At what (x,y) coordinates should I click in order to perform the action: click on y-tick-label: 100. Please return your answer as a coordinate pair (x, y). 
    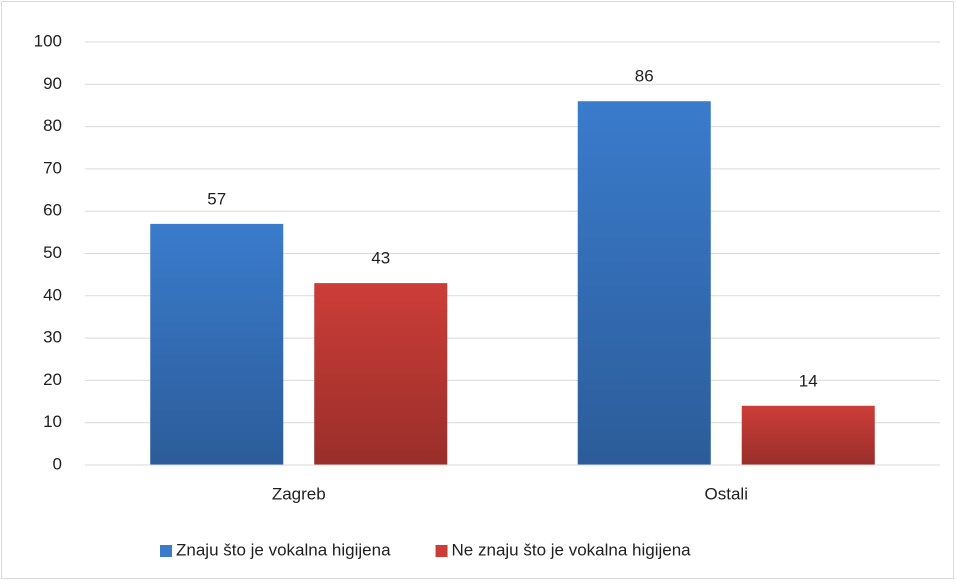
    Looking at the image, I should click on (48, 40).